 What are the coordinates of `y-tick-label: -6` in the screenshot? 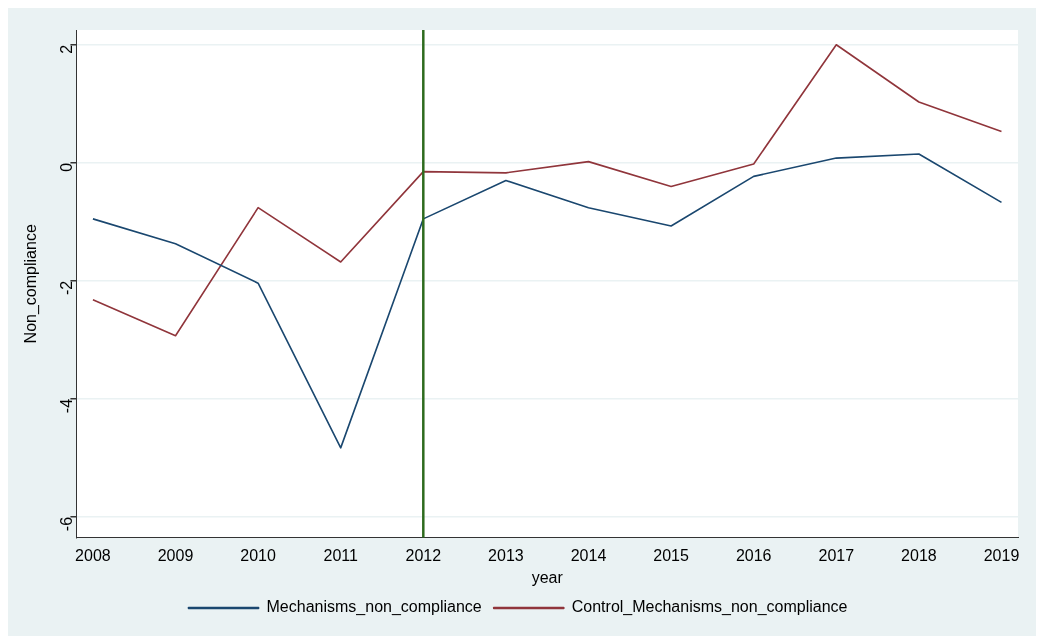 It's located at (66, 524).